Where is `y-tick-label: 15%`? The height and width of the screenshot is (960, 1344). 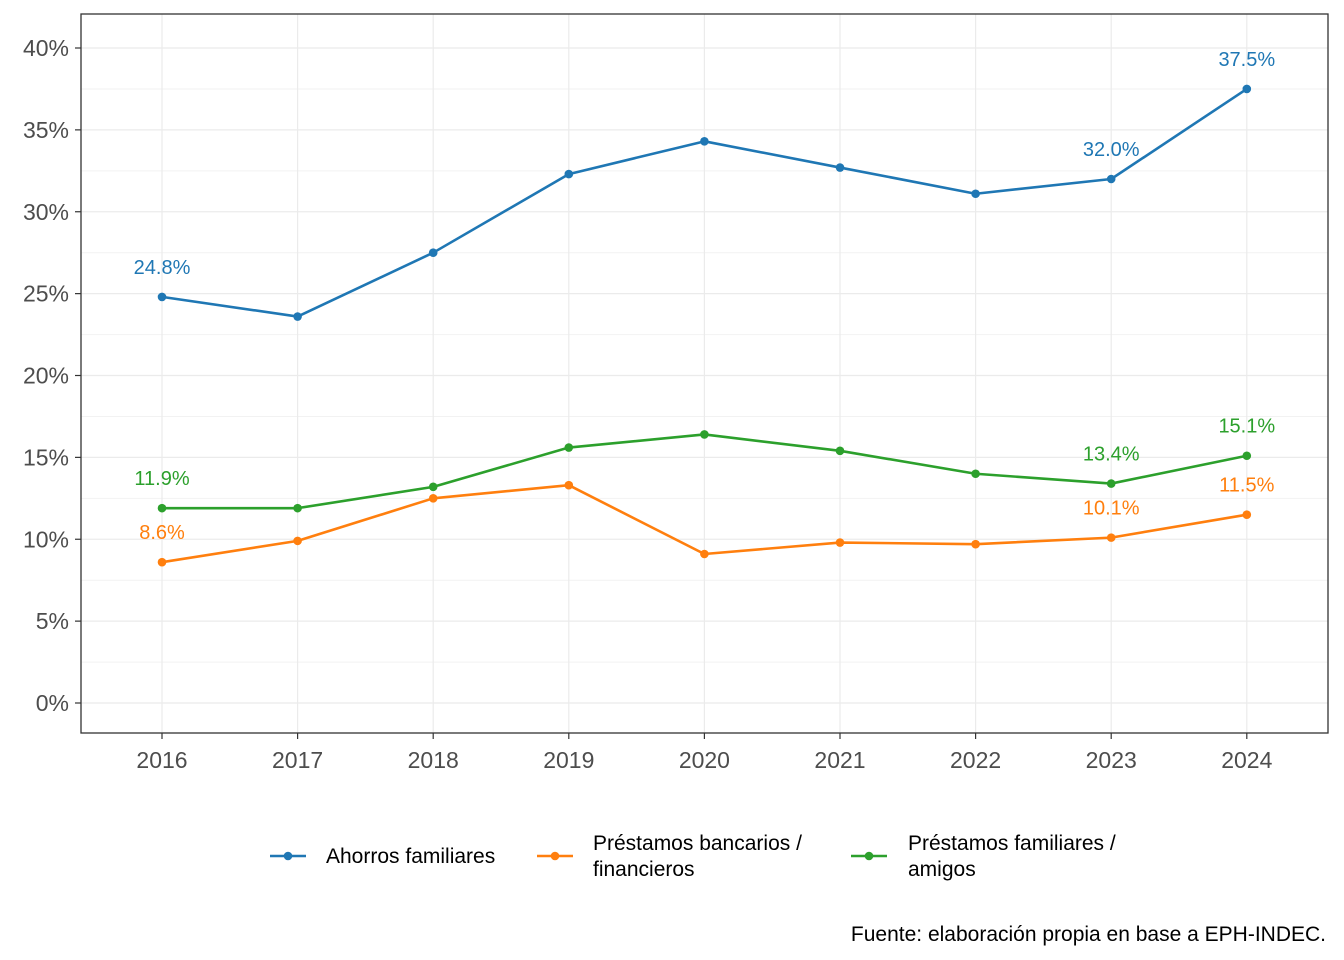
y-tick-label: 15% is located at coordinates (46, 457).